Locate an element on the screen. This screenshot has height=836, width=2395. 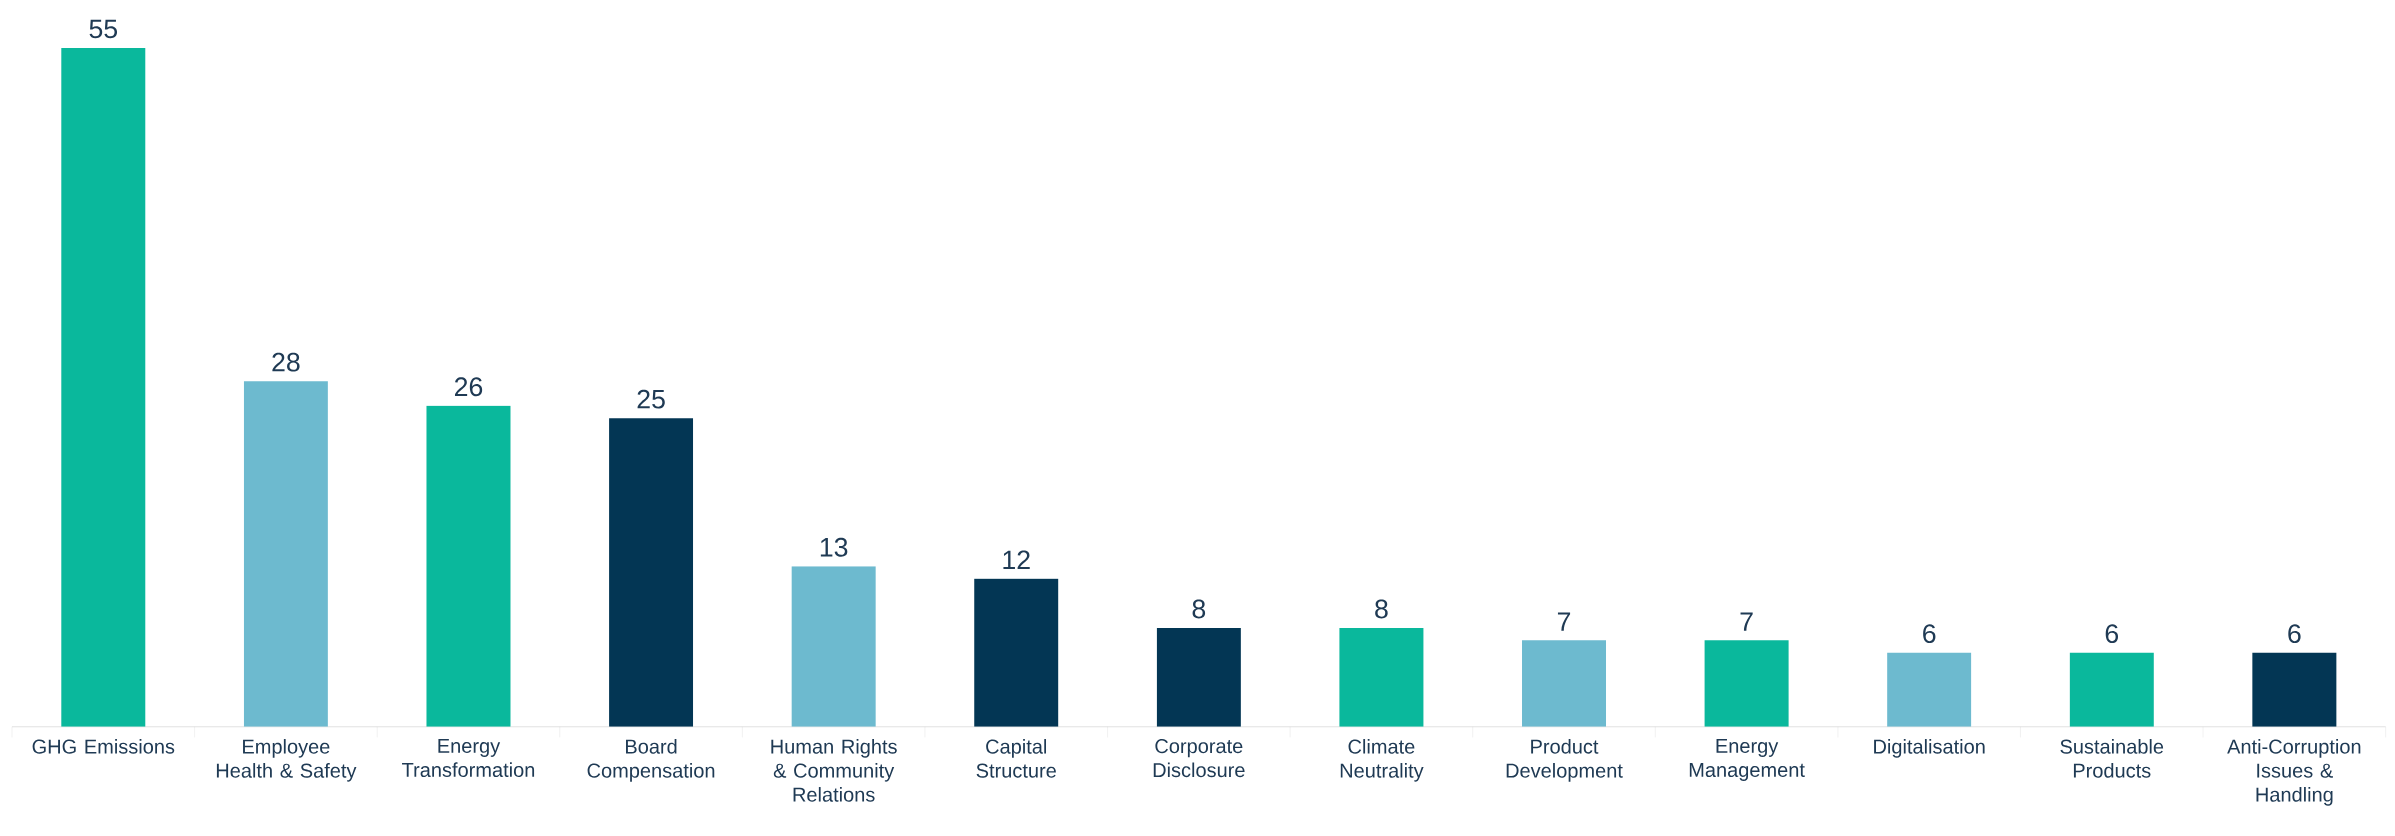
data-label: 55 is located at coordinates (103, 29).